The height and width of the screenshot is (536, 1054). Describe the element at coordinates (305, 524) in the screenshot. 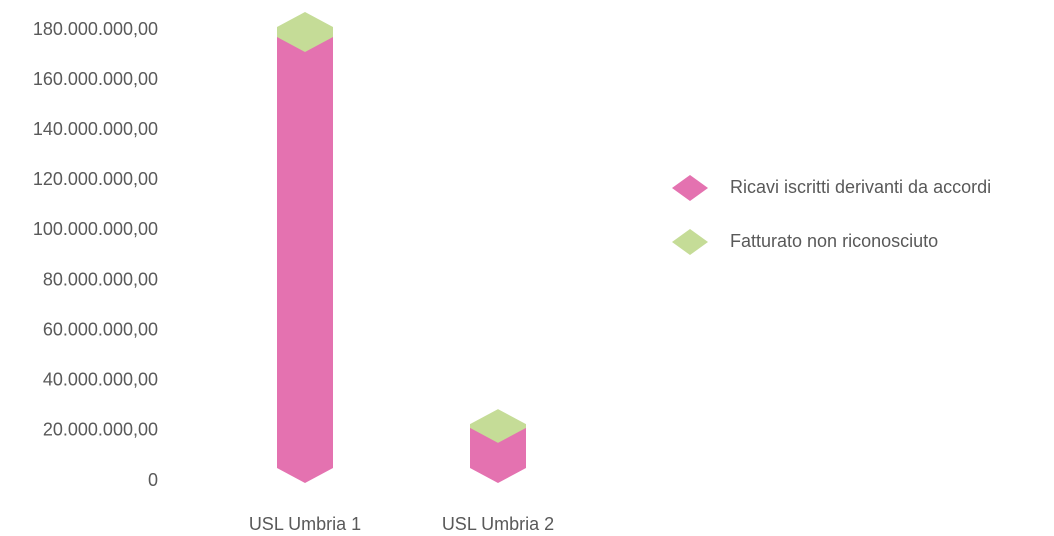

I see `x-tick-label: USL Umbria 1` at that location.